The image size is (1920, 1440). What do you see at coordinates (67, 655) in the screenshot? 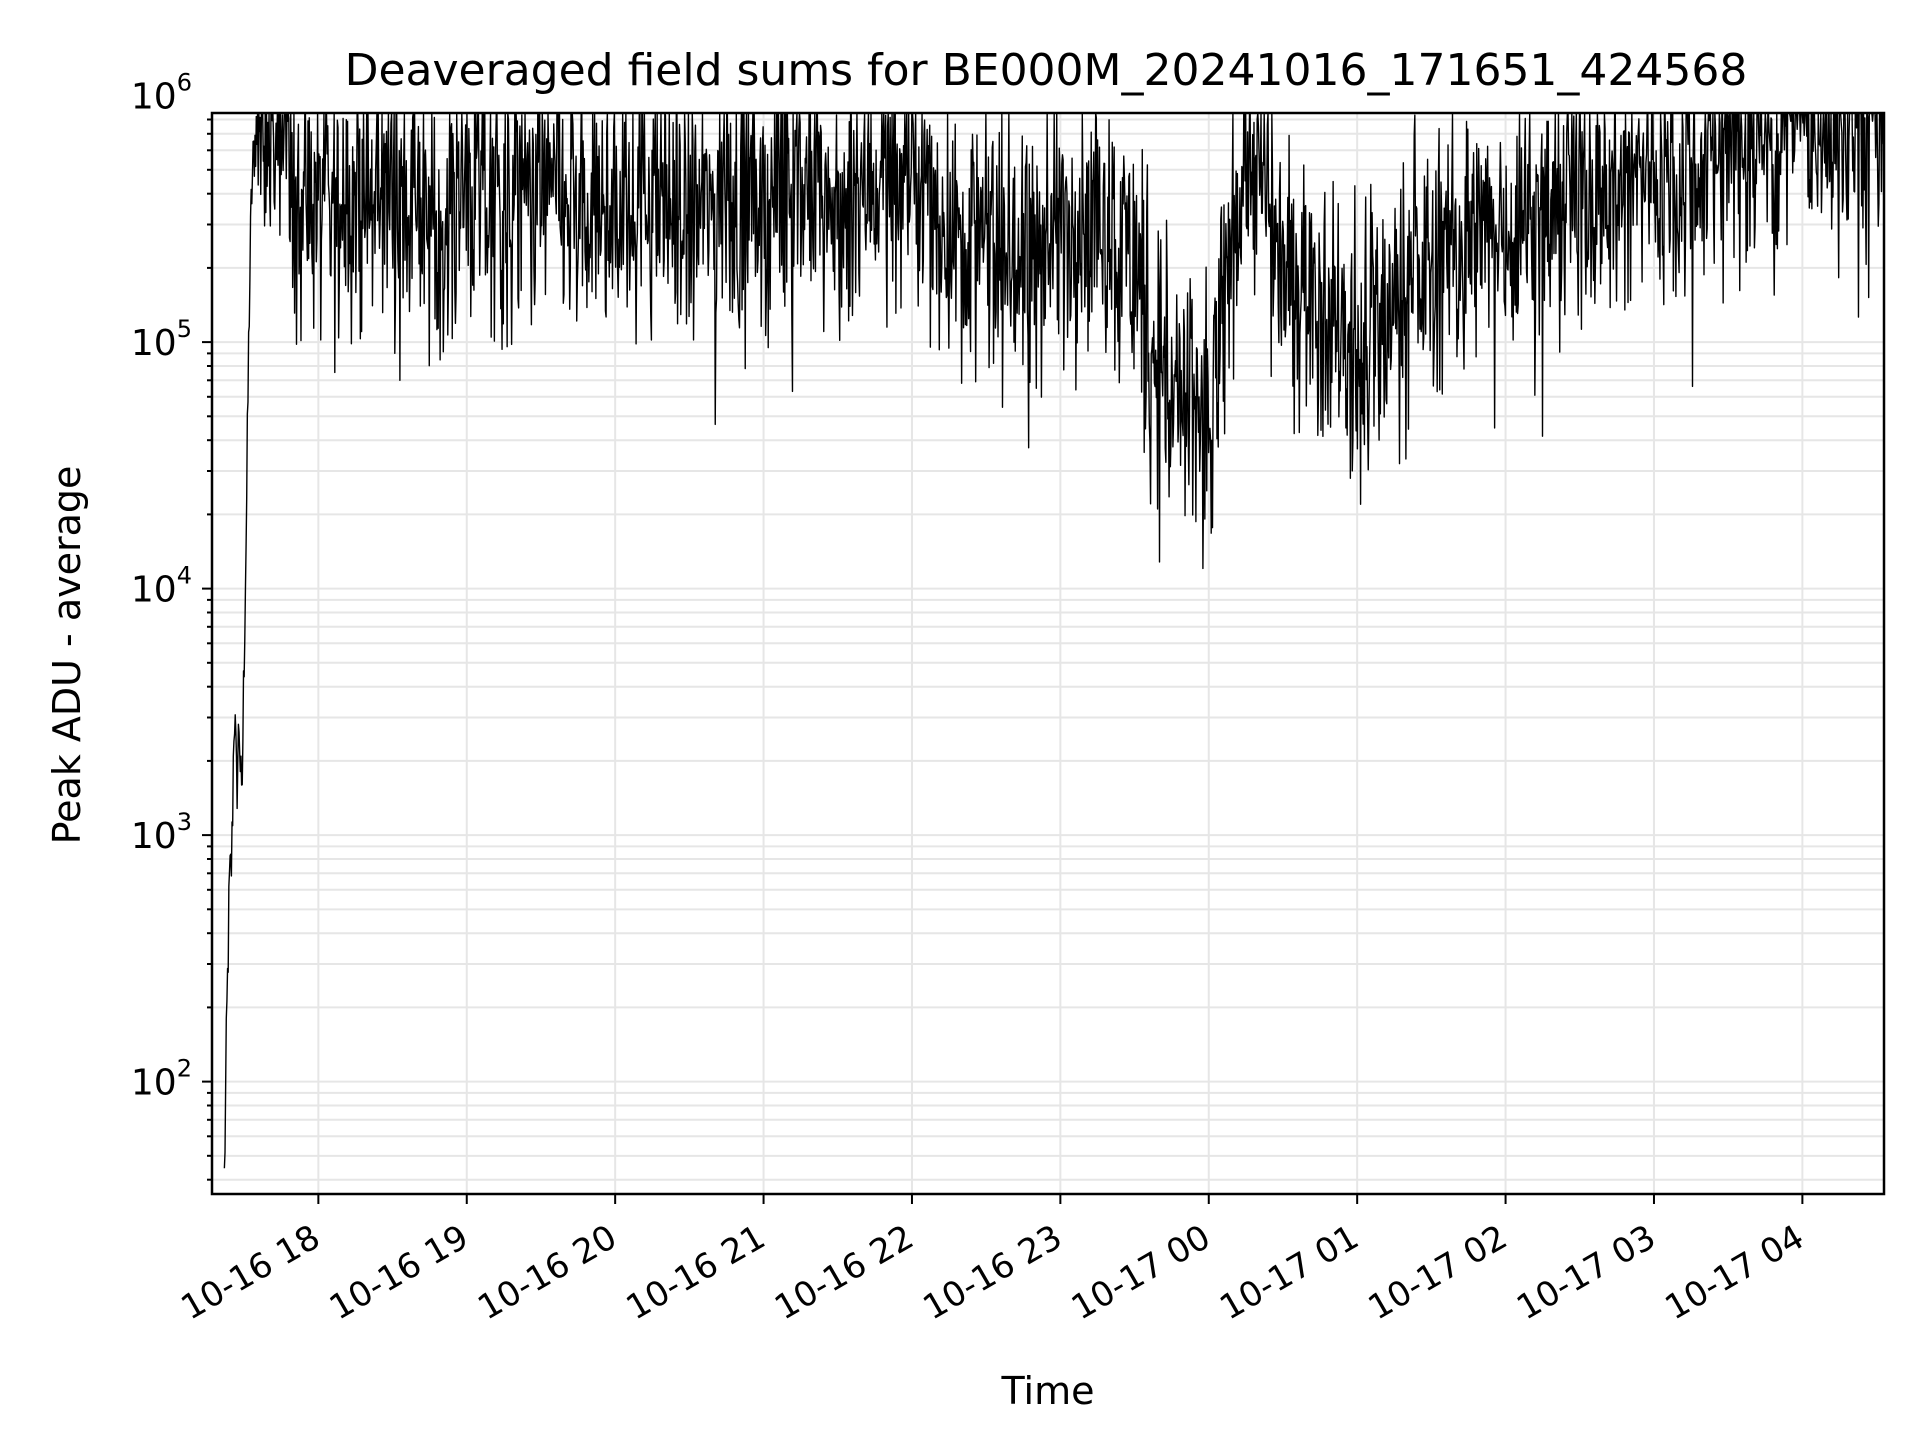
I see `y-axis-label: Peak ADU - average` at bounding box center [67, 655].